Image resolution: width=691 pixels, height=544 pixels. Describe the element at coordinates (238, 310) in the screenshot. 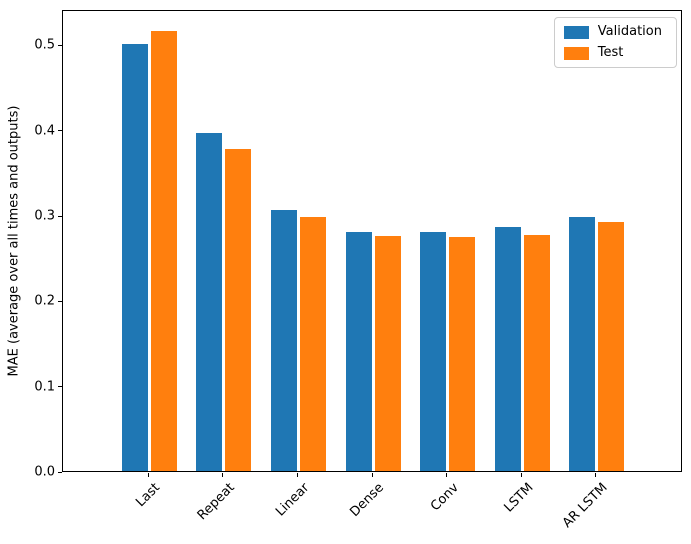

I see `bar-test-repeat` at that location.